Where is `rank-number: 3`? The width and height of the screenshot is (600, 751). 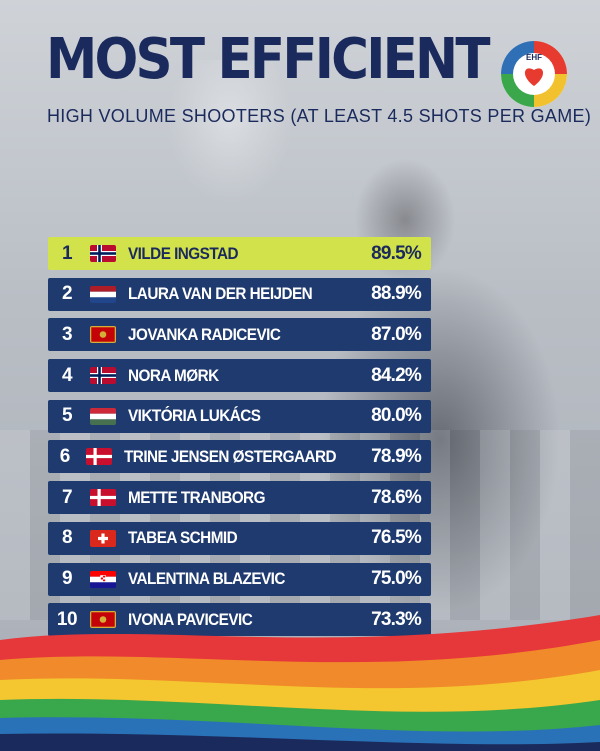
rank-number: 3 is located at coordinates (67, 334).